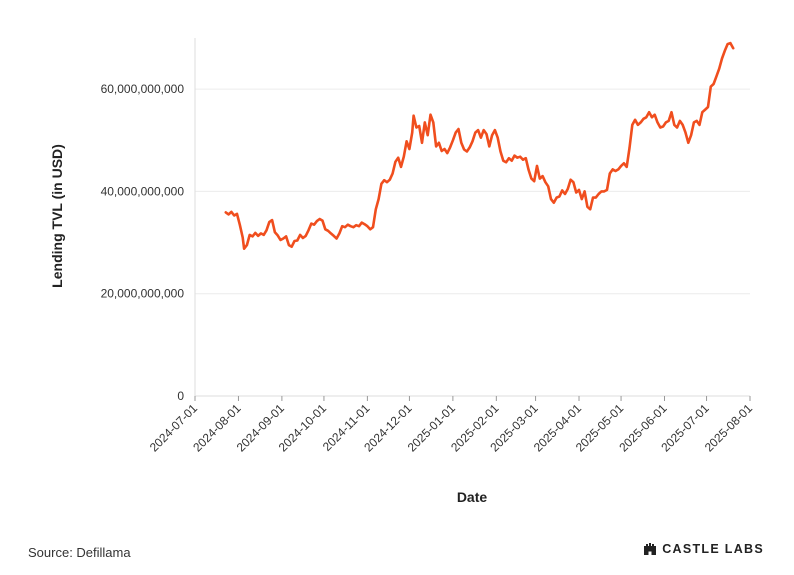 This screenshot has width=794, height=575. Describe the element at coordinates (713, 549) in the screenshot. I see `brand-name: CASTLE LABS` at that location.